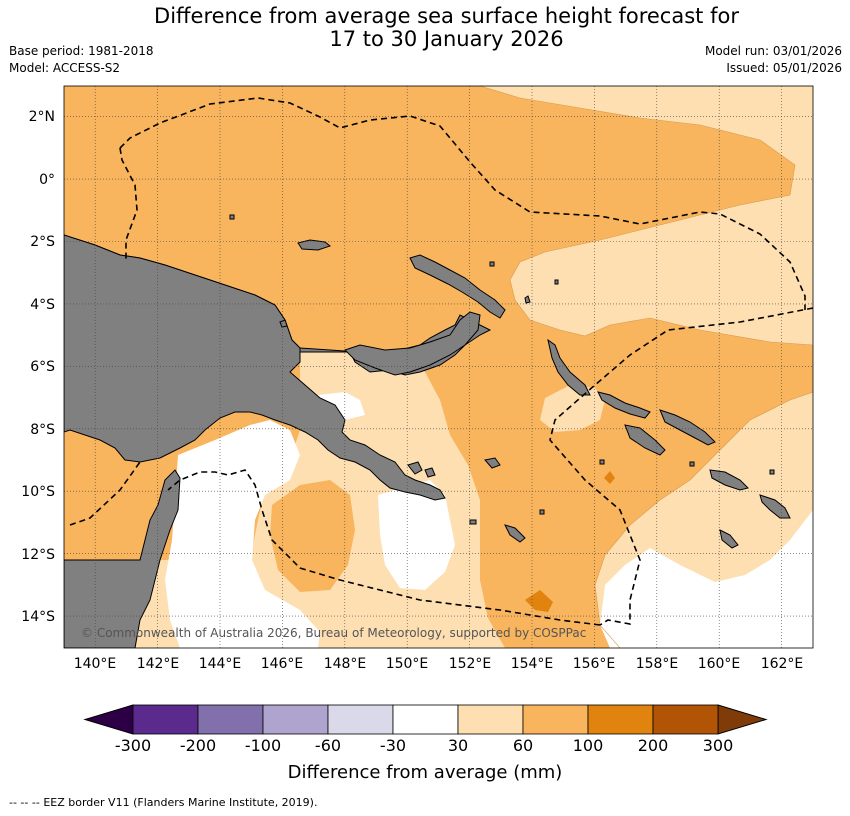 The image size is (850, 816). What do you see at coordinates (532, 664) in the screenshot?
I see `lon-label: 154°E` at bounding box center [532, 664].